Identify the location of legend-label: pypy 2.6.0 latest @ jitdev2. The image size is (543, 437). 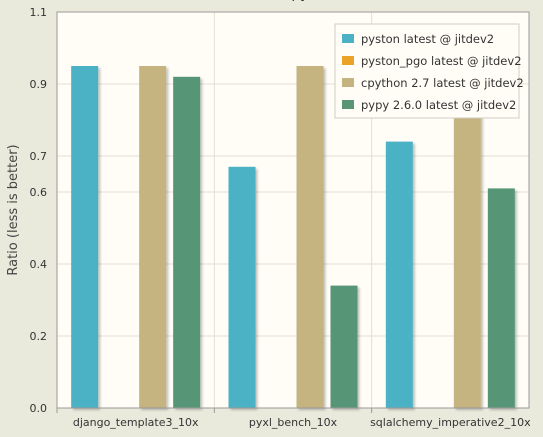
(438, 105).